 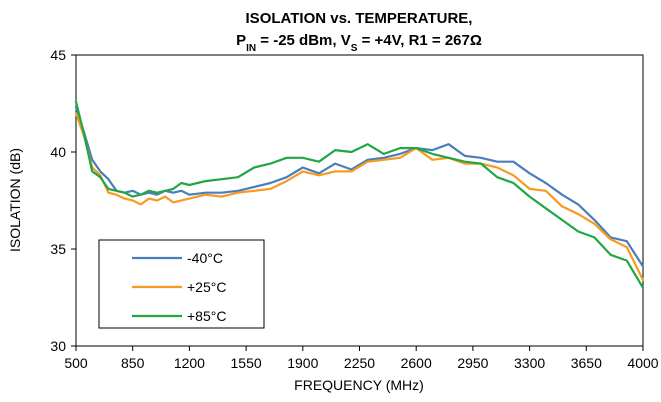 What do you see at coordinates (205, 258) in the screenshot?
I see `legend-label: -40°C` at bounding box center [205, 258].